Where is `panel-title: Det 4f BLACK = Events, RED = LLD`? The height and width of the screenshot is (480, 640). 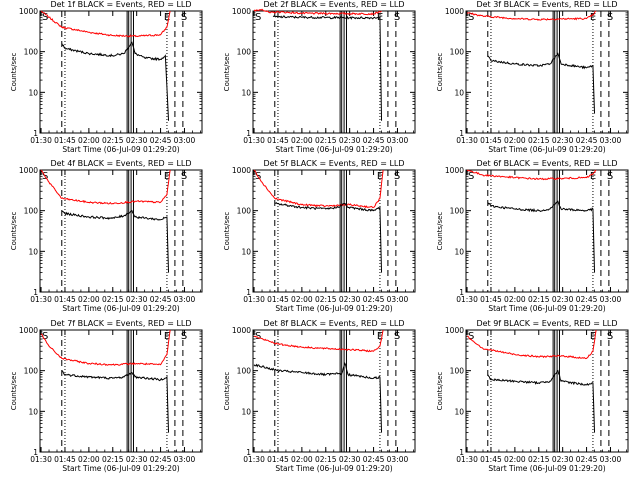
panel-title: Det 4f BLACK = Events, RED = LLD is located at coordinates (120, 163).